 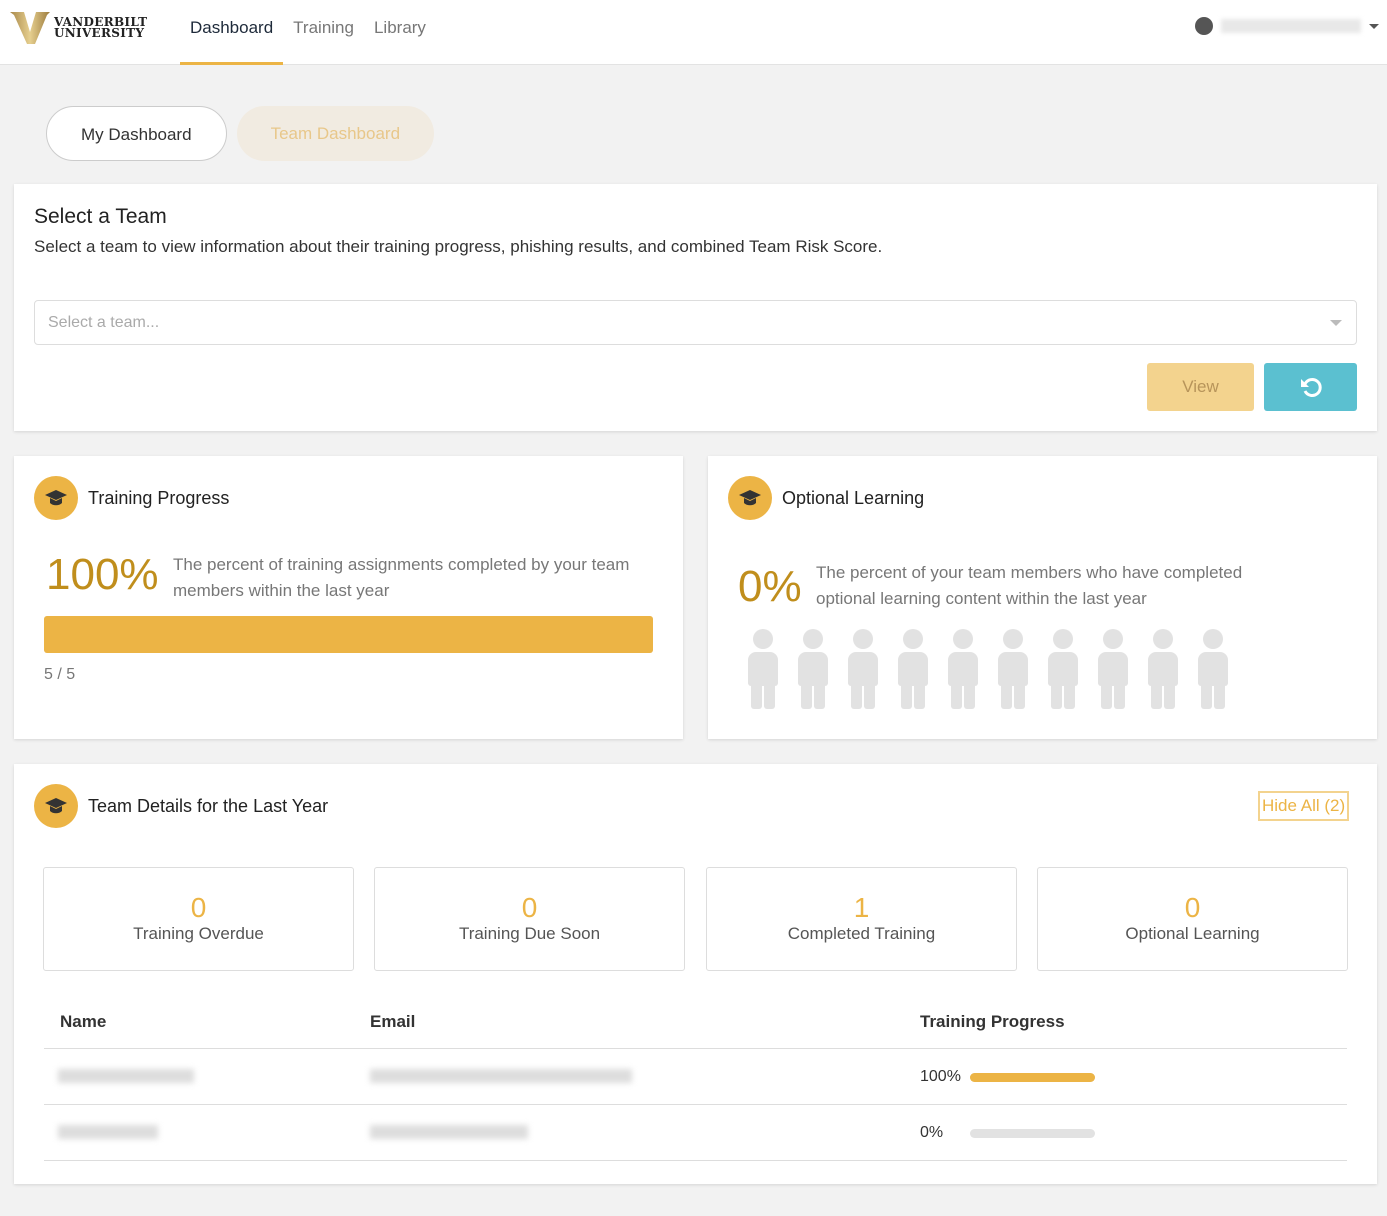 I want to click on undo-icon, so click(x=1311, y=387).